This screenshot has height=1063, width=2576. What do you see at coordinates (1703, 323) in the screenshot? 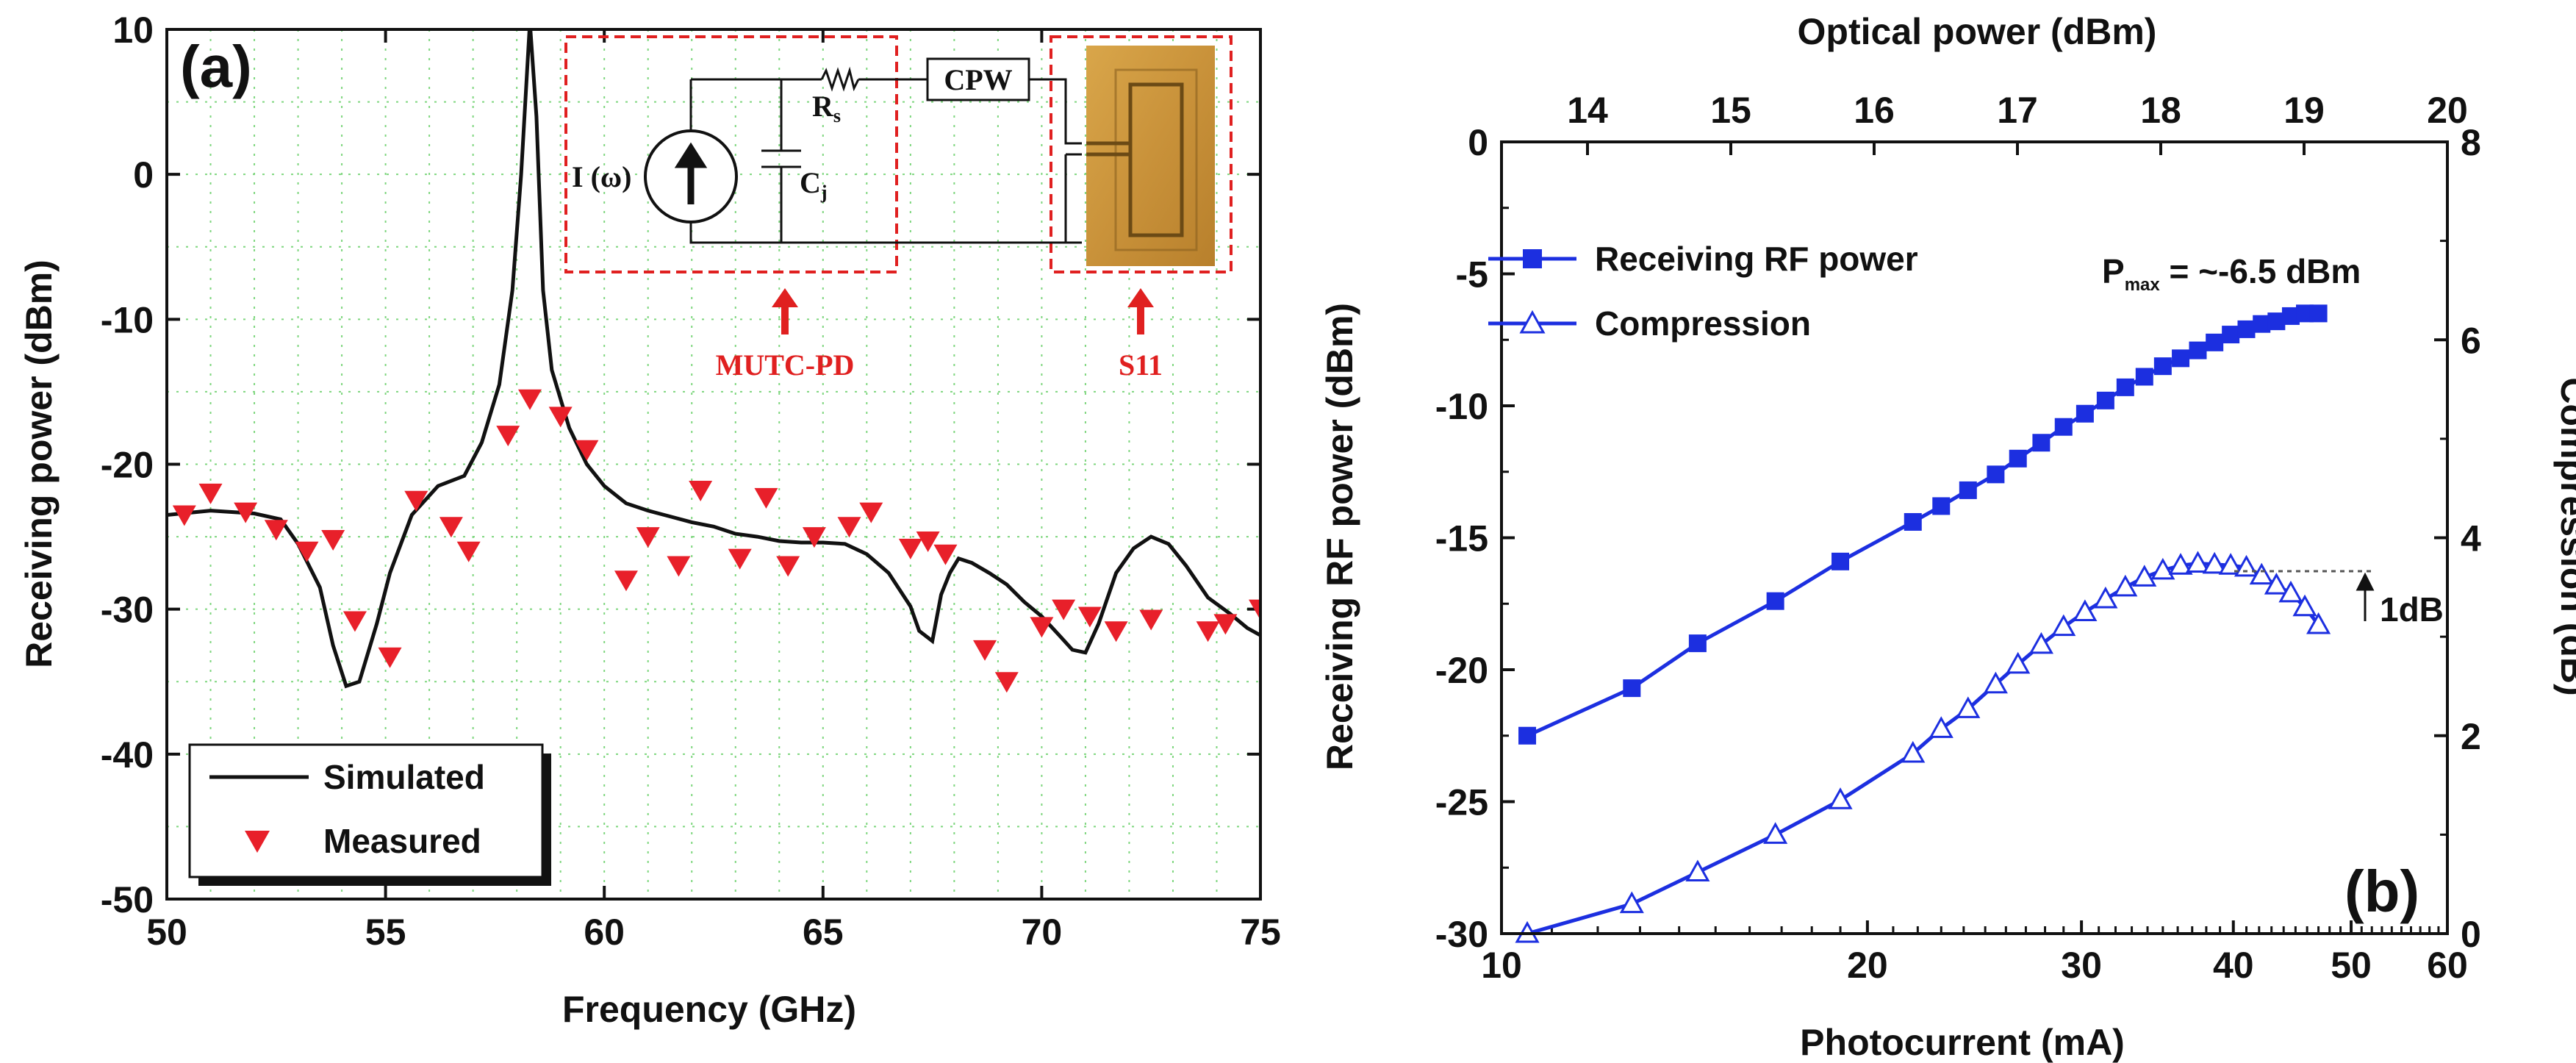
I see `legend-label-compression: Compression` at bounding box center [1703, 323].